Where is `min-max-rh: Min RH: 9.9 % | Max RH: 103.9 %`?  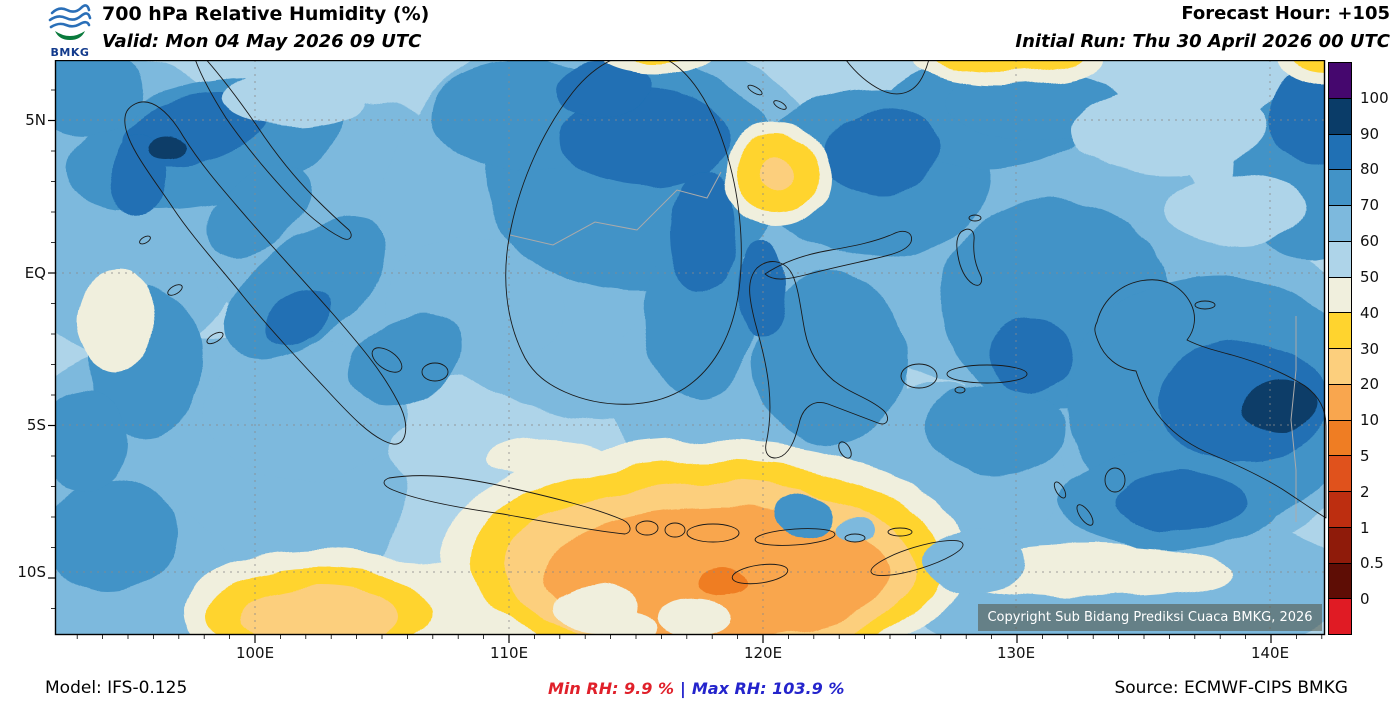
min-max-rh: Min RH: 9.9 % | Max RH: 103.9 % is located at coordinates (696, 688).